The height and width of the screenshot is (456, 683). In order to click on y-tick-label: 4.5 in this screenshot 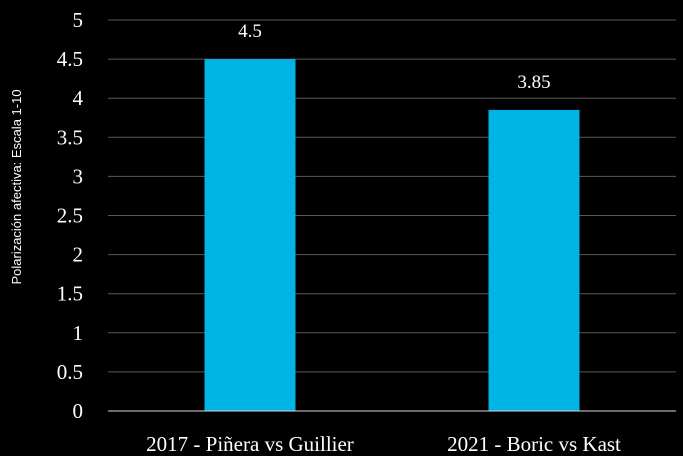, I will do `click(70, 59)`.